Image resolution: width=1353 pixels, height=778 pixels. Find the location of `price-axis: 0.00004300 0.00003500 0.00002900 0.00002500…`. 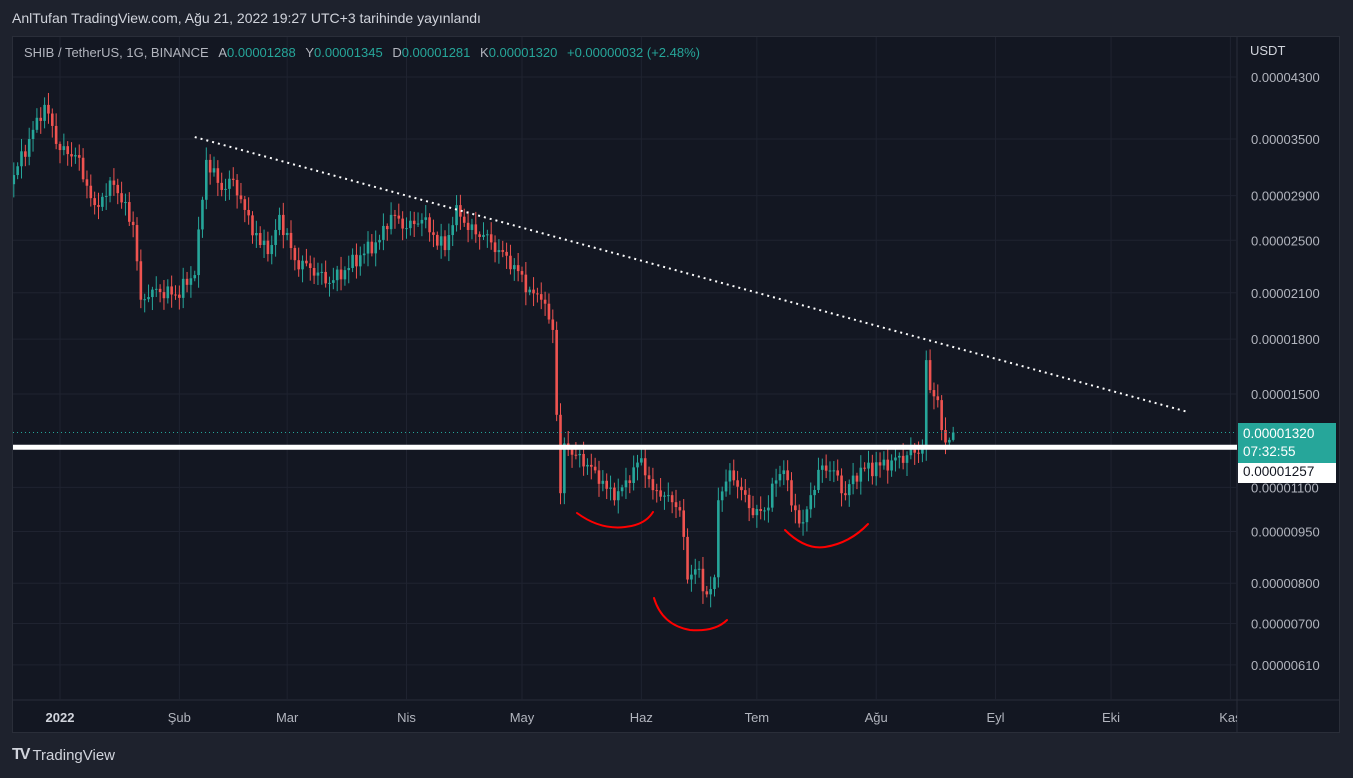

price-axis: 0.00004300 0.00003500 0.00002900 0.00002500… is located at coordinates (1285, 371).